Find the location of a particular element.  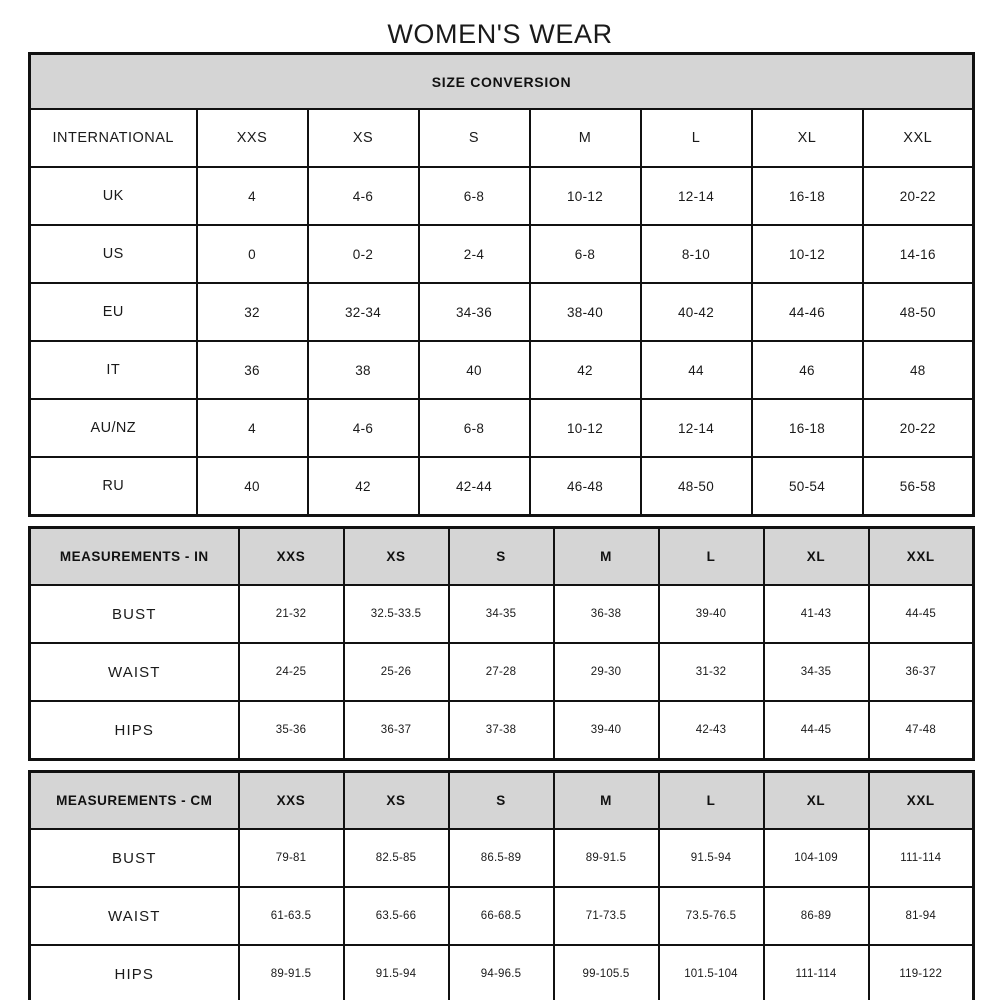

column-header-xl: XL is located at coordinates (807, 138).